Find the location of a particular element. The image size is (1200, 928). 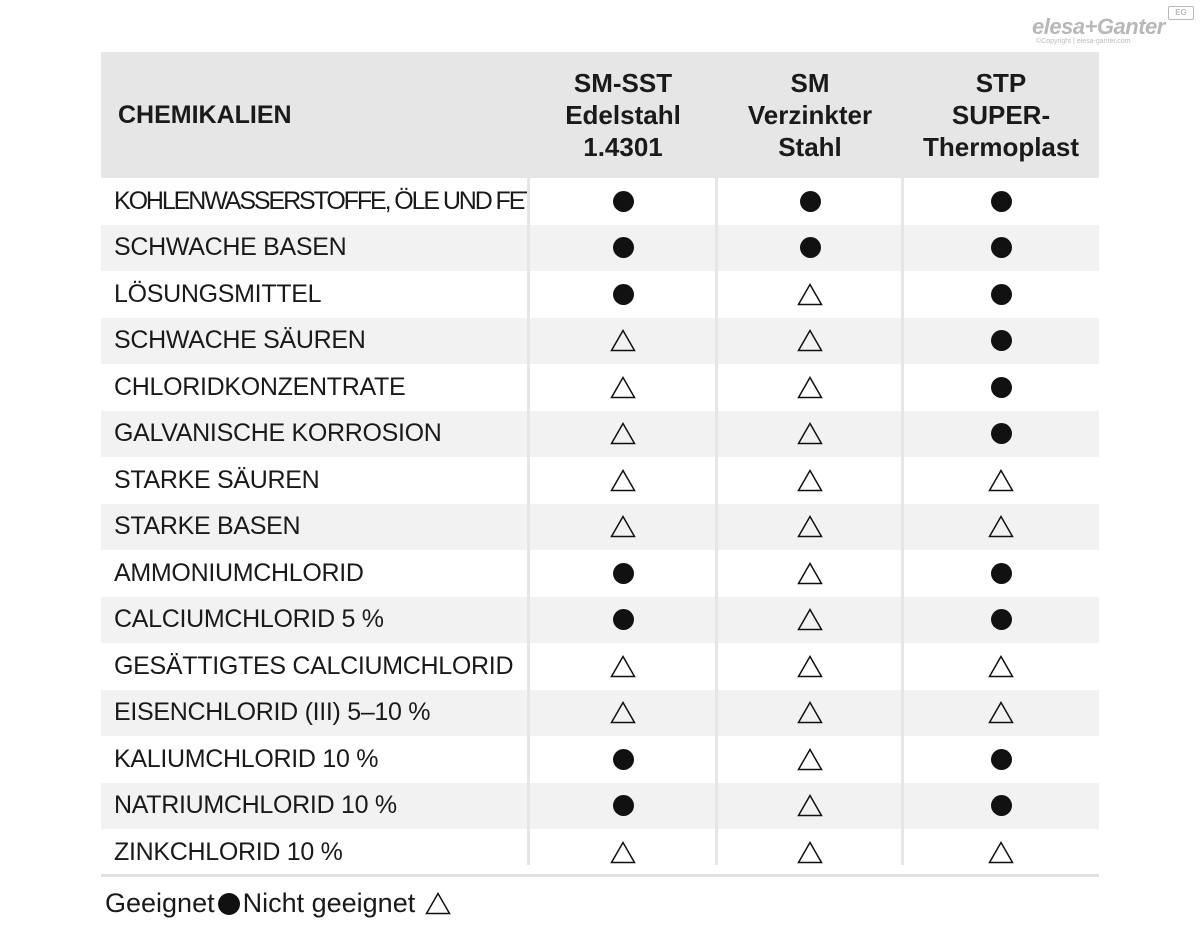

header-stp-line-3: Thermoplast is located at coordinates (1001, 147).